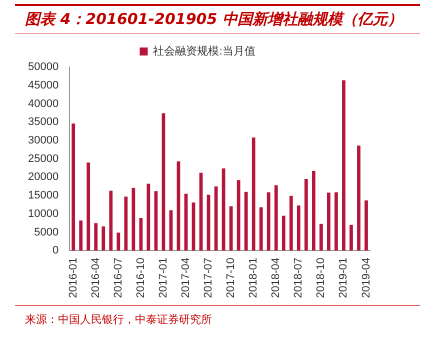 Image resolution: width=425 pixels, height=338 pixels. What do you see at coordinates (186, 278) in the screenshot?
I see `x-tick-label: 2017-04` at bounding box center [186, 278].